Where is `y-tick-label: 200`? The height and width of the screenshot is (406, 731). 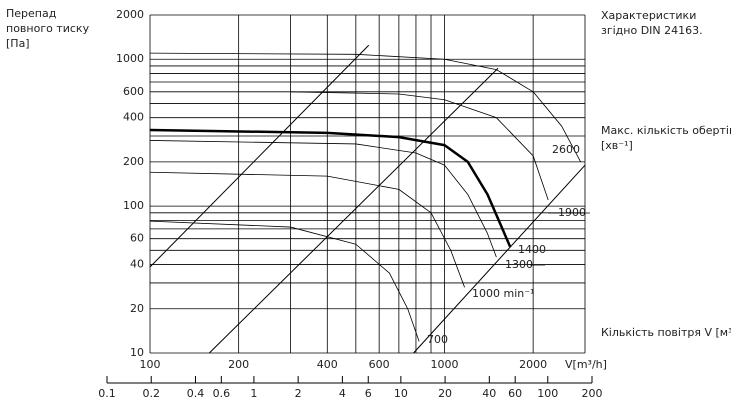 y-tick-label: 200 is located at coordinates (133, 161).